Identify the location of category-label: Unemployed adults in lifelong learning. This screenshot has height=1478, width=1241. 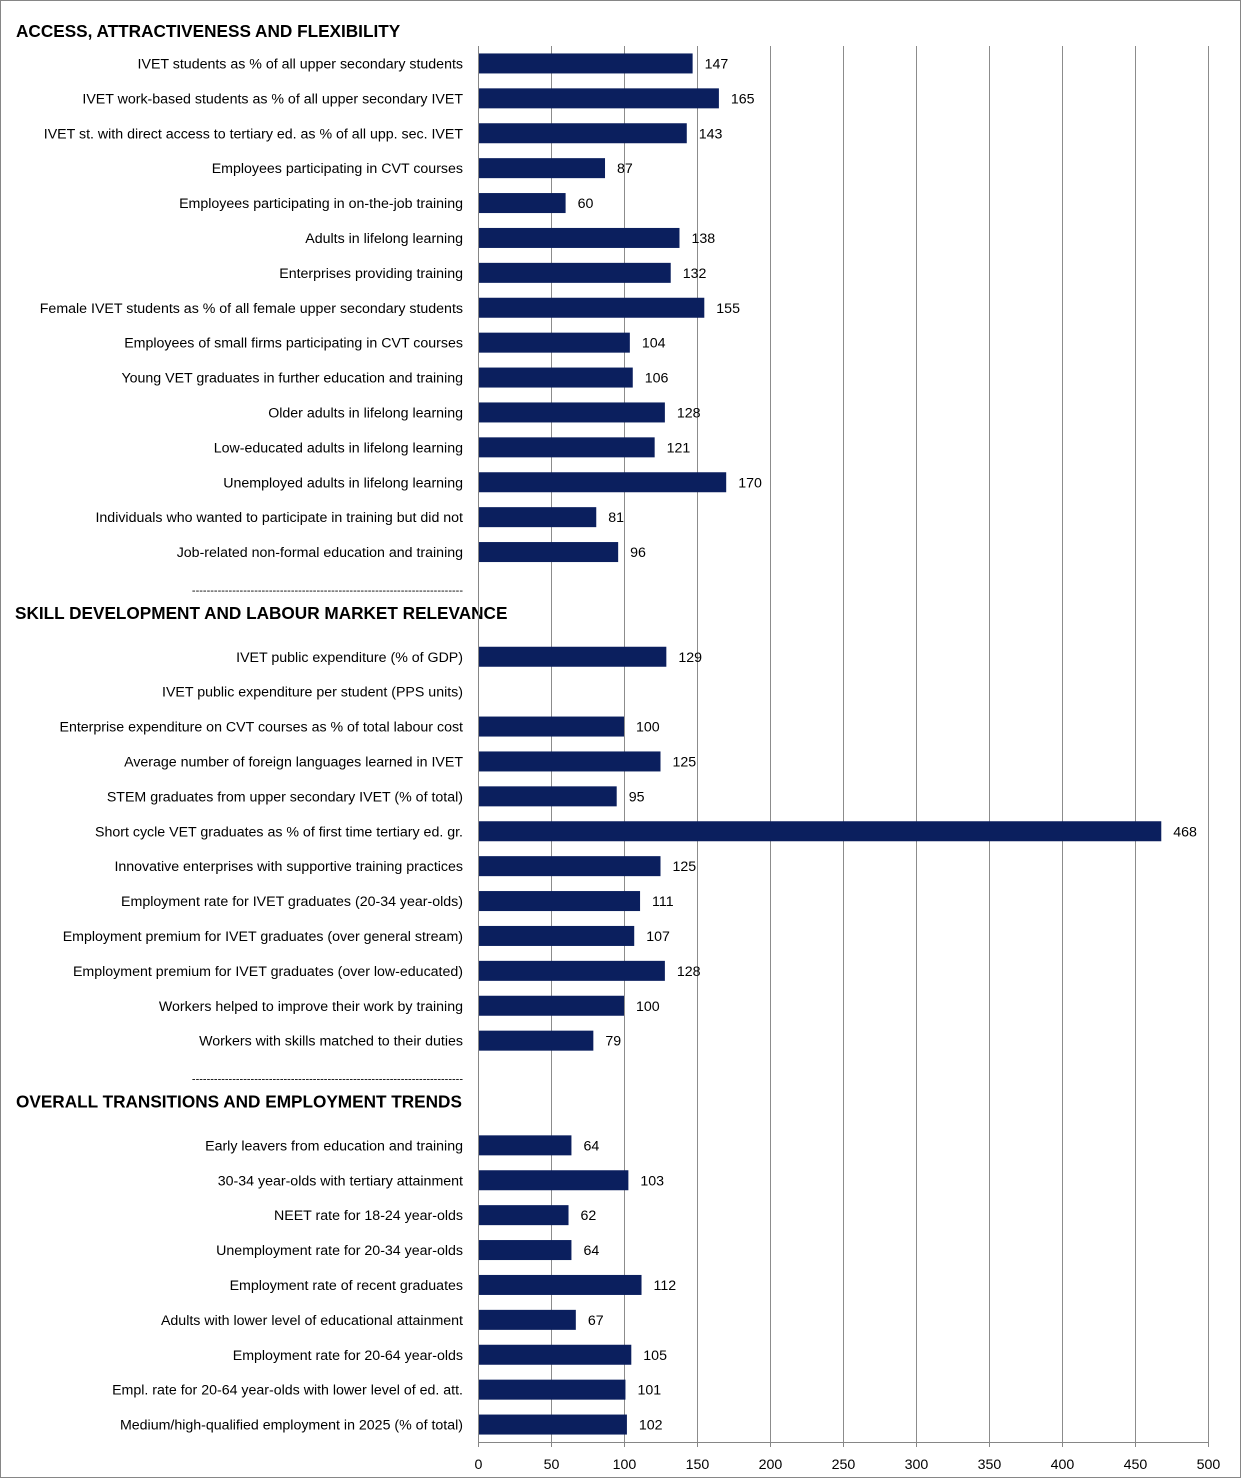
(343, 483).